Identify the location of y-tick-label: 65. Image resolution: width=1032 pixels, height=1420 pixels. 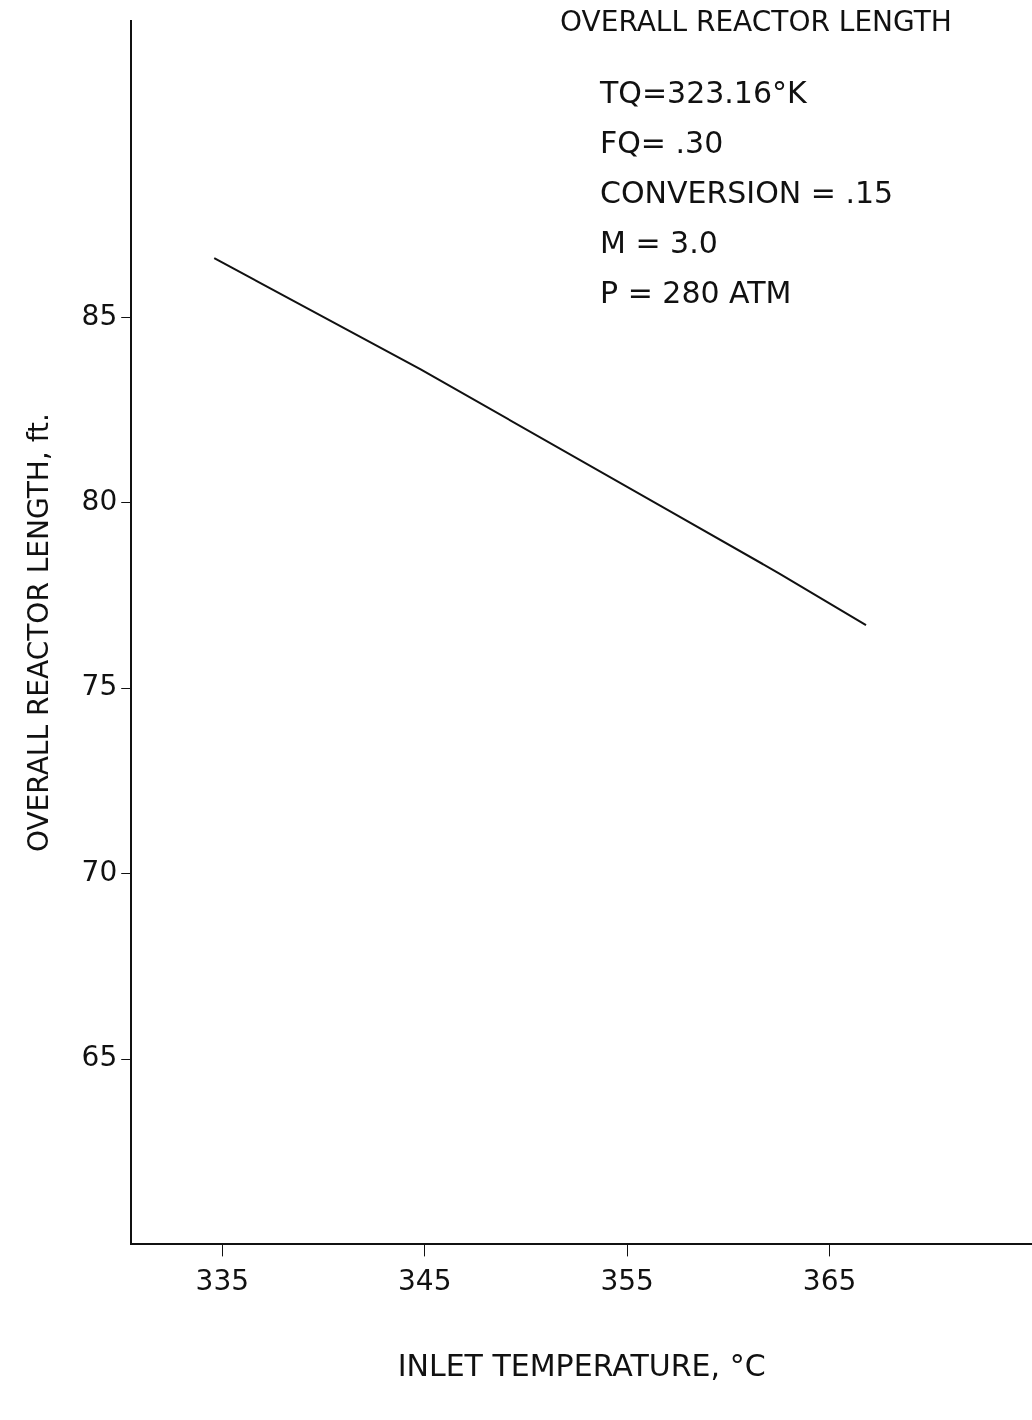
(99, 1057).